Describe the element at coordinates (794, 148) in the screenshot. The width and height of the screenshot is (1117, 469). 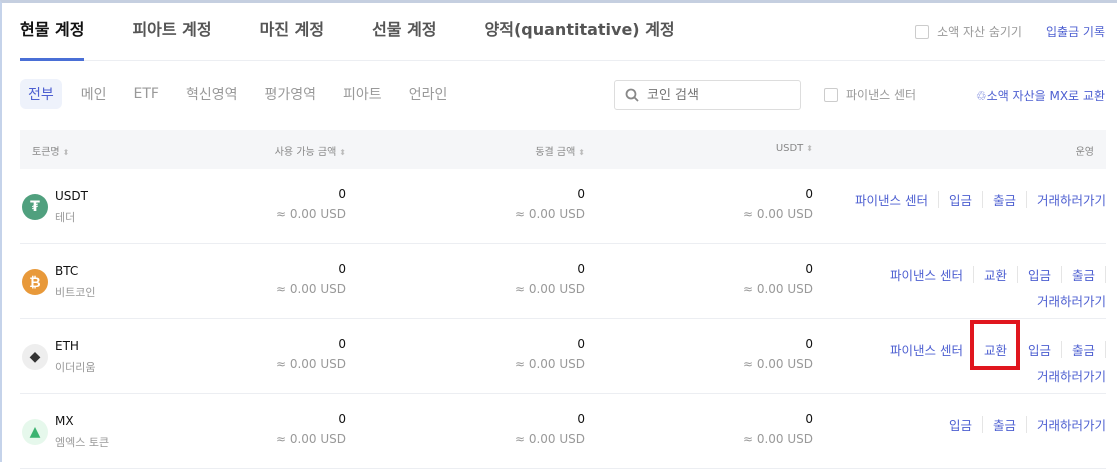
I see `col-usdt: USDT ⬍` at that location.